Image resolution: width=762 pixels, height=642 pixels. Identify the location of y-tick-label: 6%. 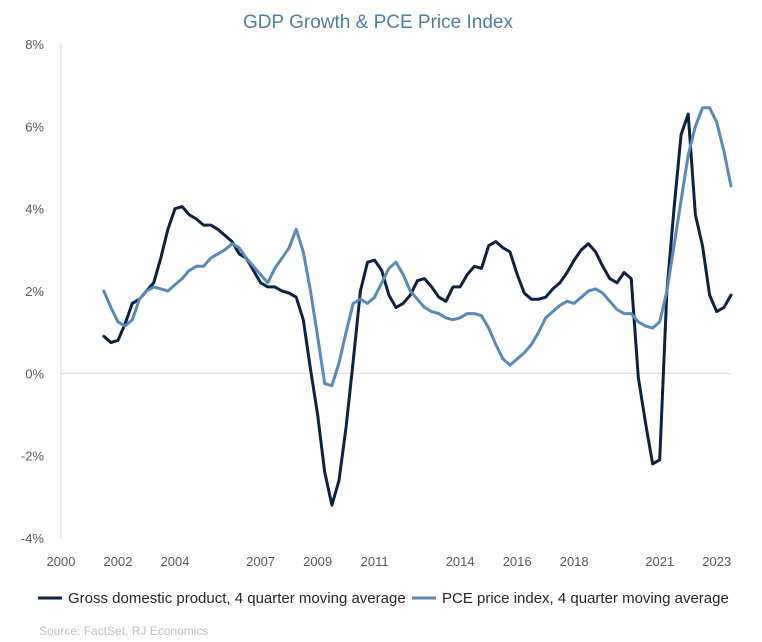
(34, 126).